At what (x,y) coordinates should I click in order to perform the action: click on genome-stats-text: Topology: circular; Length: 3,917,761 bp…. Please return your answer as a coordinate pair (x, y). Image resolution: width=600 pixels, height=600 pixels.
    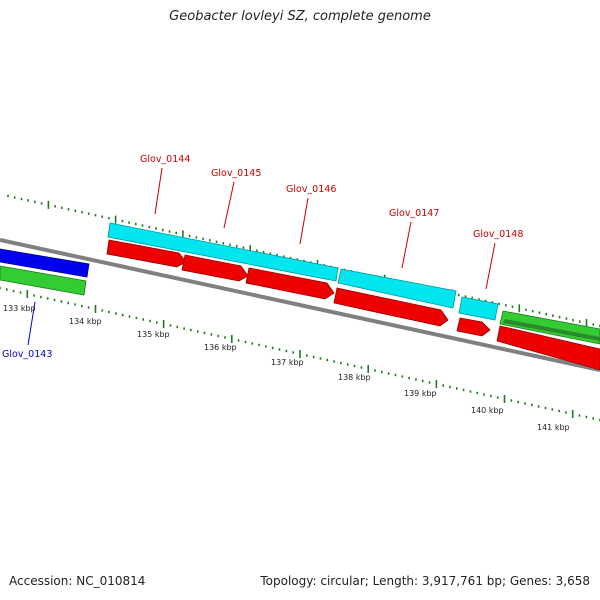
    Looking at the image, I should click on (425, 581).